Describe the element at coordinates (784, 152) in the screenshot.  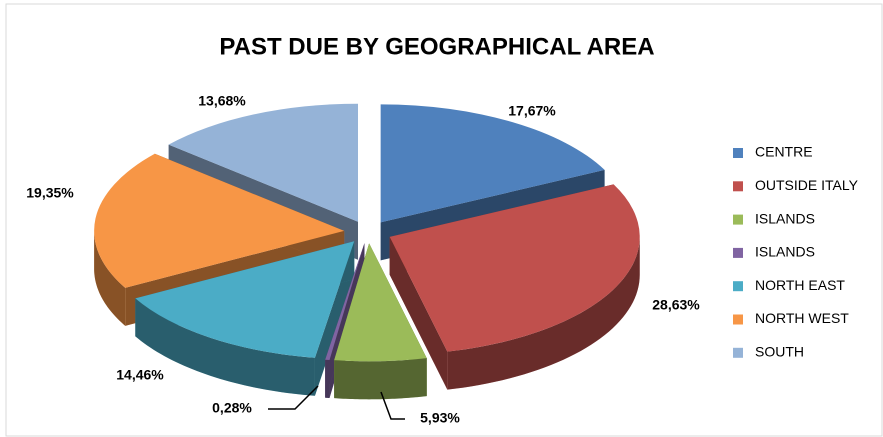
I see `legend-label: CENTRE` at that location.